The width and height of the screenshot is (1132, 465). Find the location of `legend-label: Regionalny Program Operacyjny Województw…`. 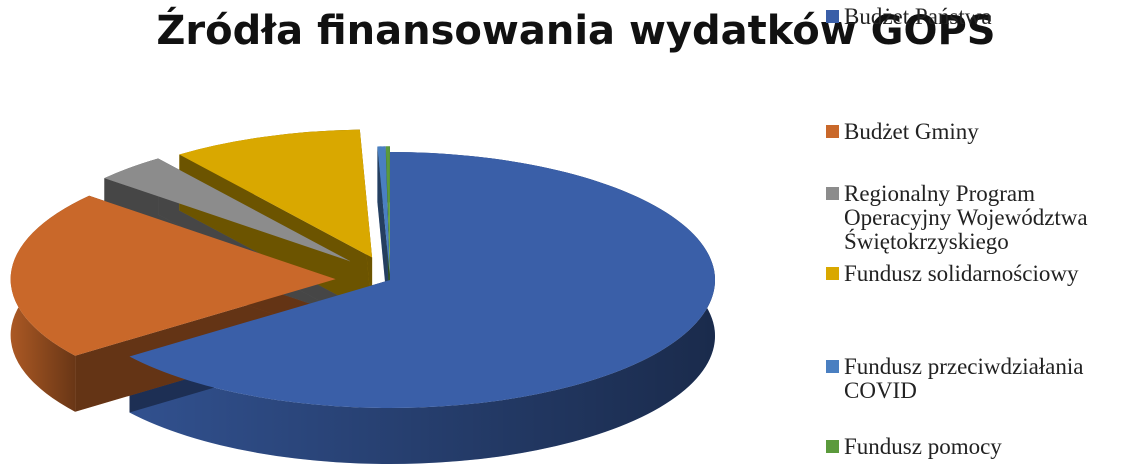

legend-label: Regionalny Program Operacyjny Województw… is located at coordinates (966, 217).